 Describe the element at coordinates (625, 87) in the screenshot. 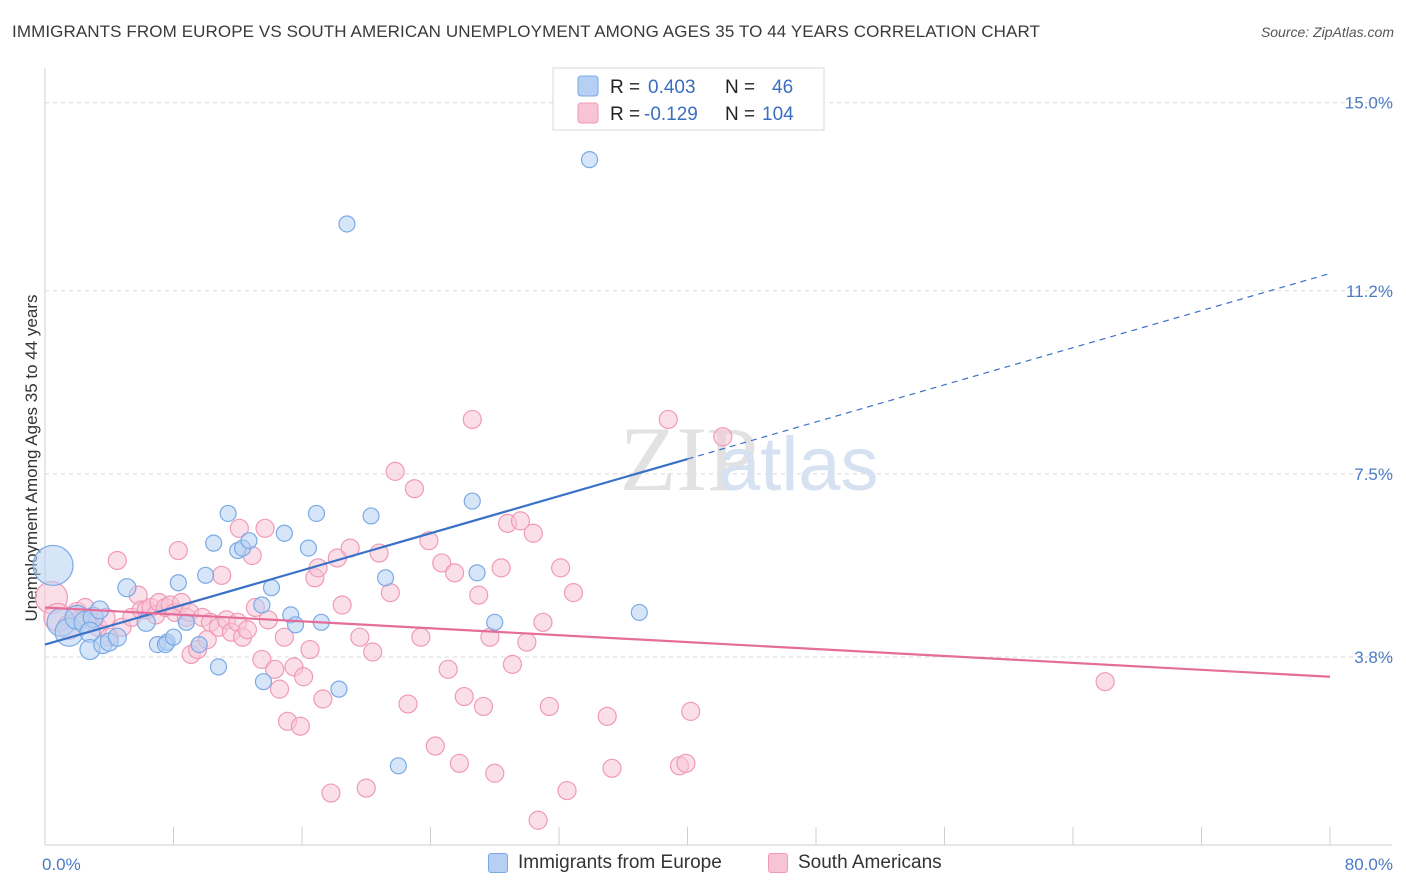

I see `legend-r-label-blue: R =` at that location.